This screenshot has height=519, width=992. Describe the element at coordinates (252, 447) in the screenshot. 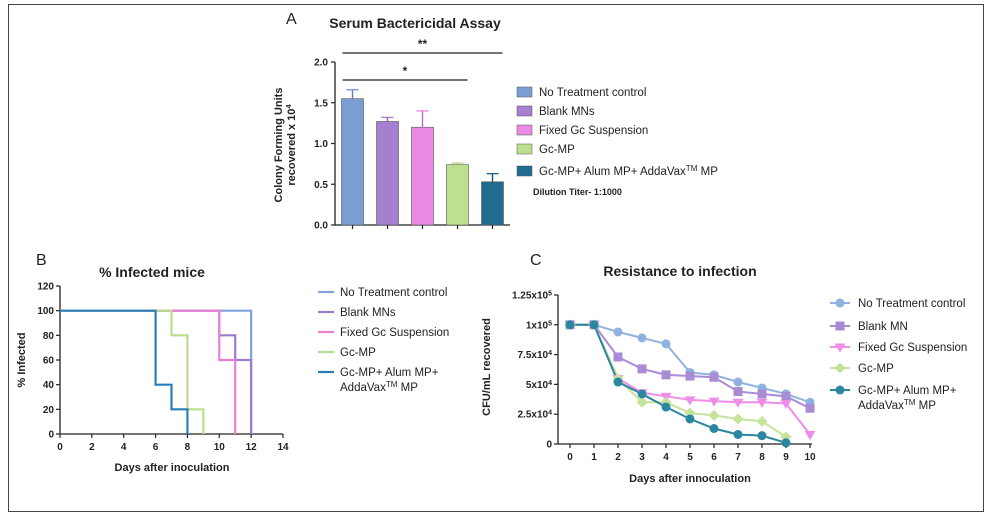

I see `chart-b-x-tick-label: 12` at that location.